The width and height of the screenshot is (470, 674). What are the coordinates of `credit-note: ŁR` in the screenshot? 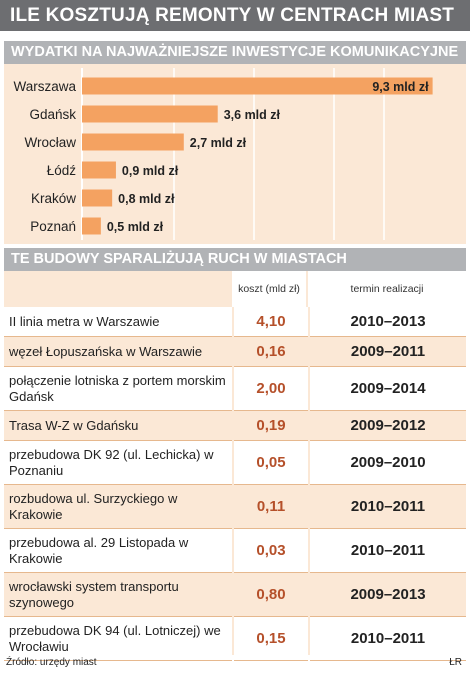 It's located at (455, 662).